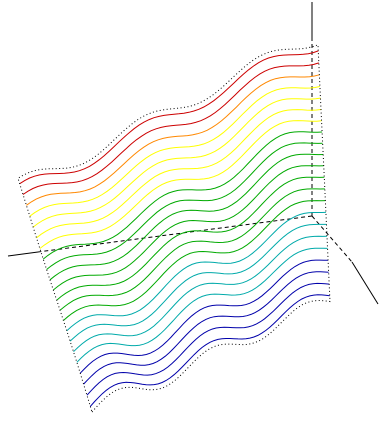 Image resolution: width=380 pixels, height=421 pixels. Describe the element at coordinates (23, 254) in the screenshot. I see `x-axis` at that location.